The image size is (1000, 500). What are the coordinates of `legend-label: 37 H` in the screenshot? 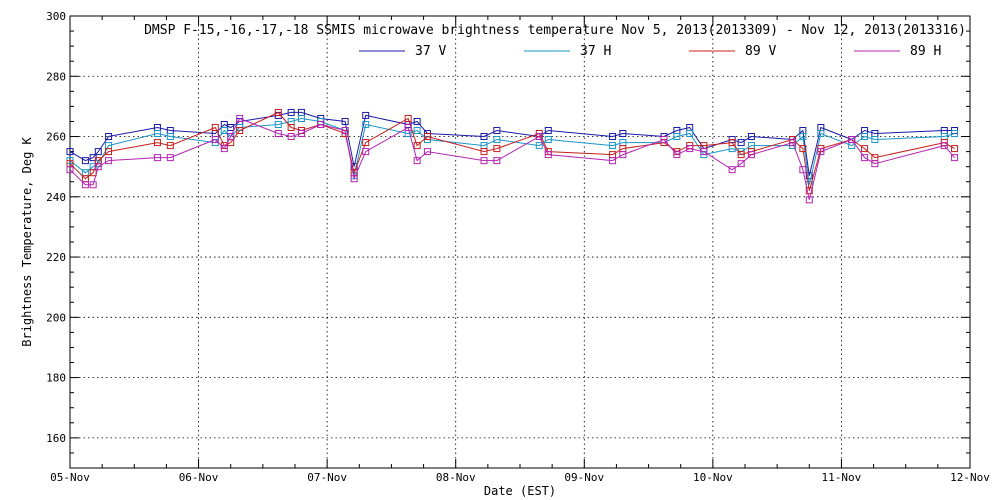 It's located at (595, 51).